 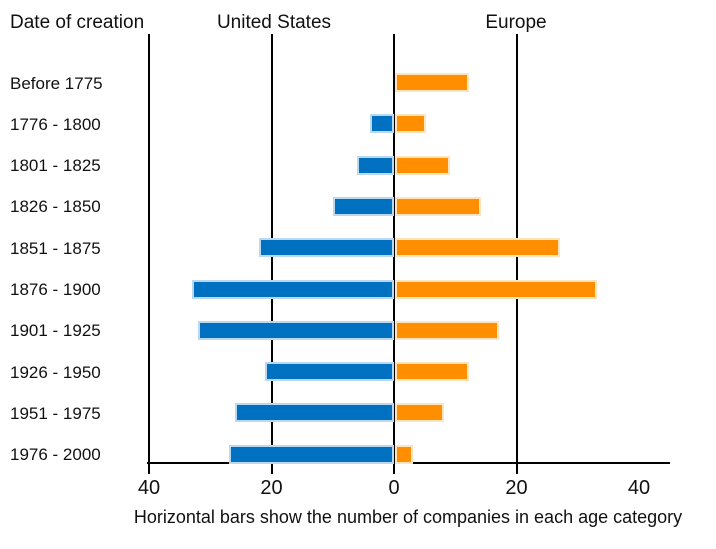 I want to click on gridline--40, so click(x=149, y=254).